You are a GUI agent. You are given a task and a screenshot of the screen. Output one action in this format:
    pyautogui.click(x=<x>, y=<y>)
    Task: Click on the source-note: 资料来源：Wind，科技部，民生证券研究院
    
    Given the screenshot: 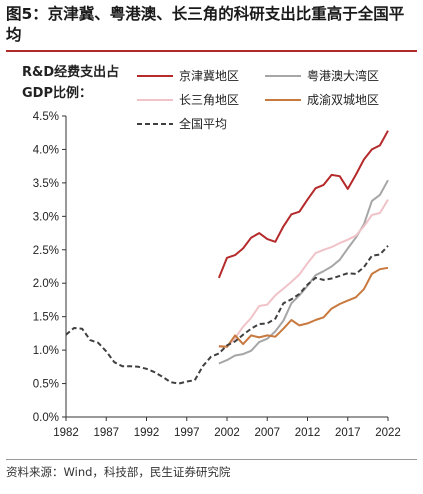 What is the action you would take?
    pyautogui.click(x=118, y=472)
    